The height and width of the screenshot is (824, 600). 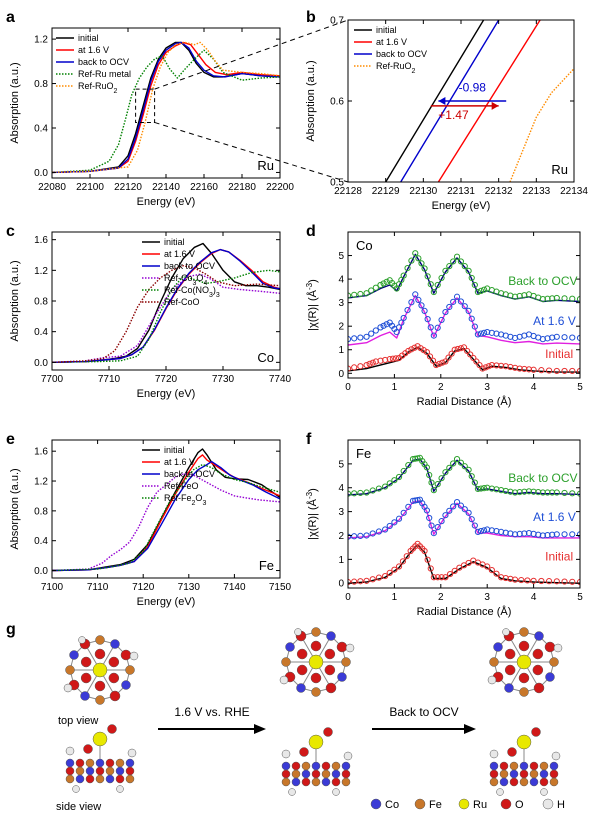 I want to click on side-view-structure, so click(x=317, y=761).